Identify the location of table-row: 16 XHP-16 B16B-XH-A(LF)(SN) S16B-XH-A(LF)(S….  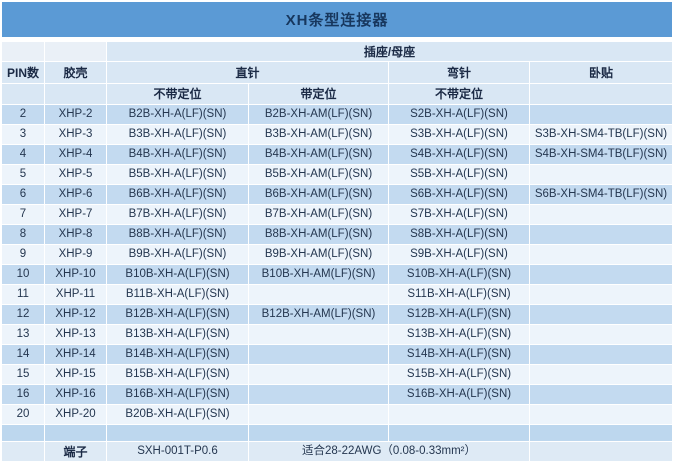
(337, 395).